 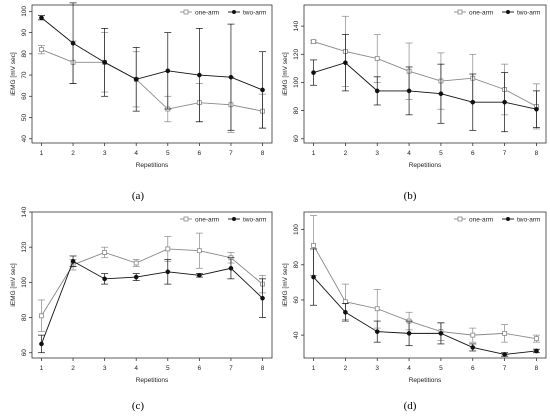 What do you see at coordinates (138, 196) in the screenshot?
I see `caption-a: (a)` at bounding box center [138, 196].